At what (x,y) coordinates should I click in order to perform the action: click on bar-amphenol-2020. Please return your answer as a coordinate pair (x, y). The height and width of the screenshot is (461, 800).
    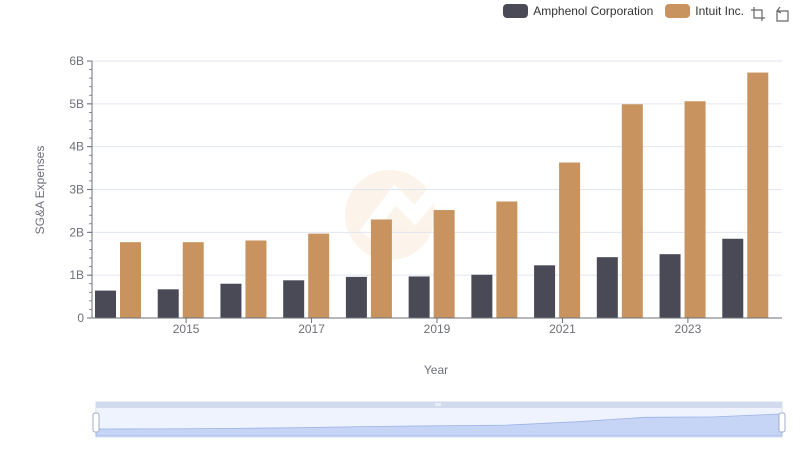
    Looking at the image, I should click on (482, 296).